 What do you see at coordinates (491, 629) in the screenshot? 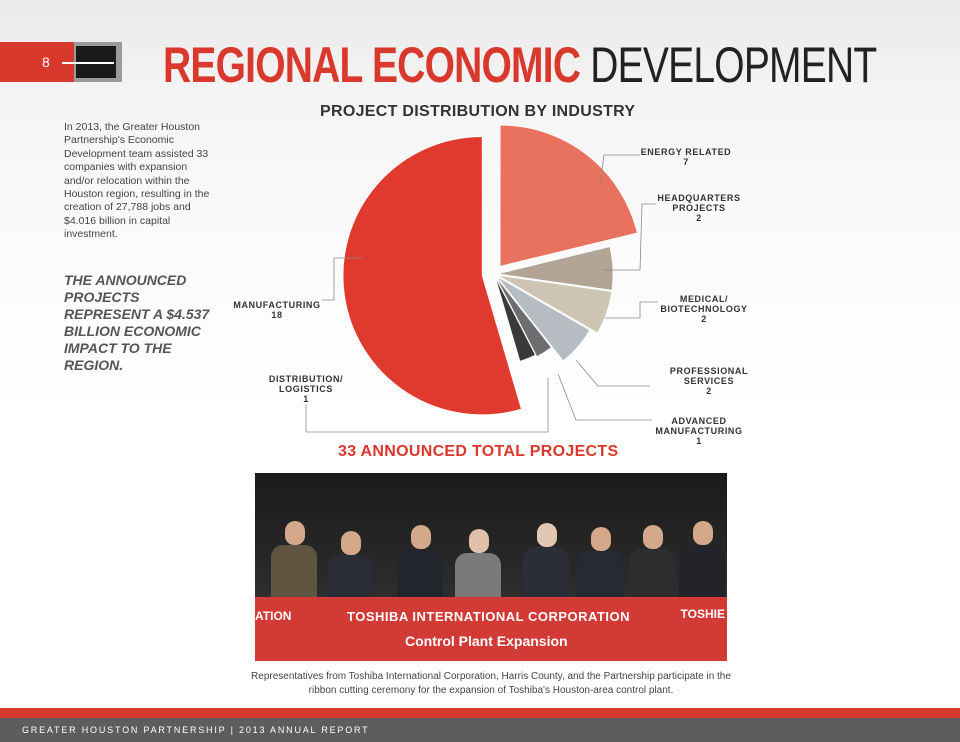
I see `photo-banner` at bounding box center [491, 629].